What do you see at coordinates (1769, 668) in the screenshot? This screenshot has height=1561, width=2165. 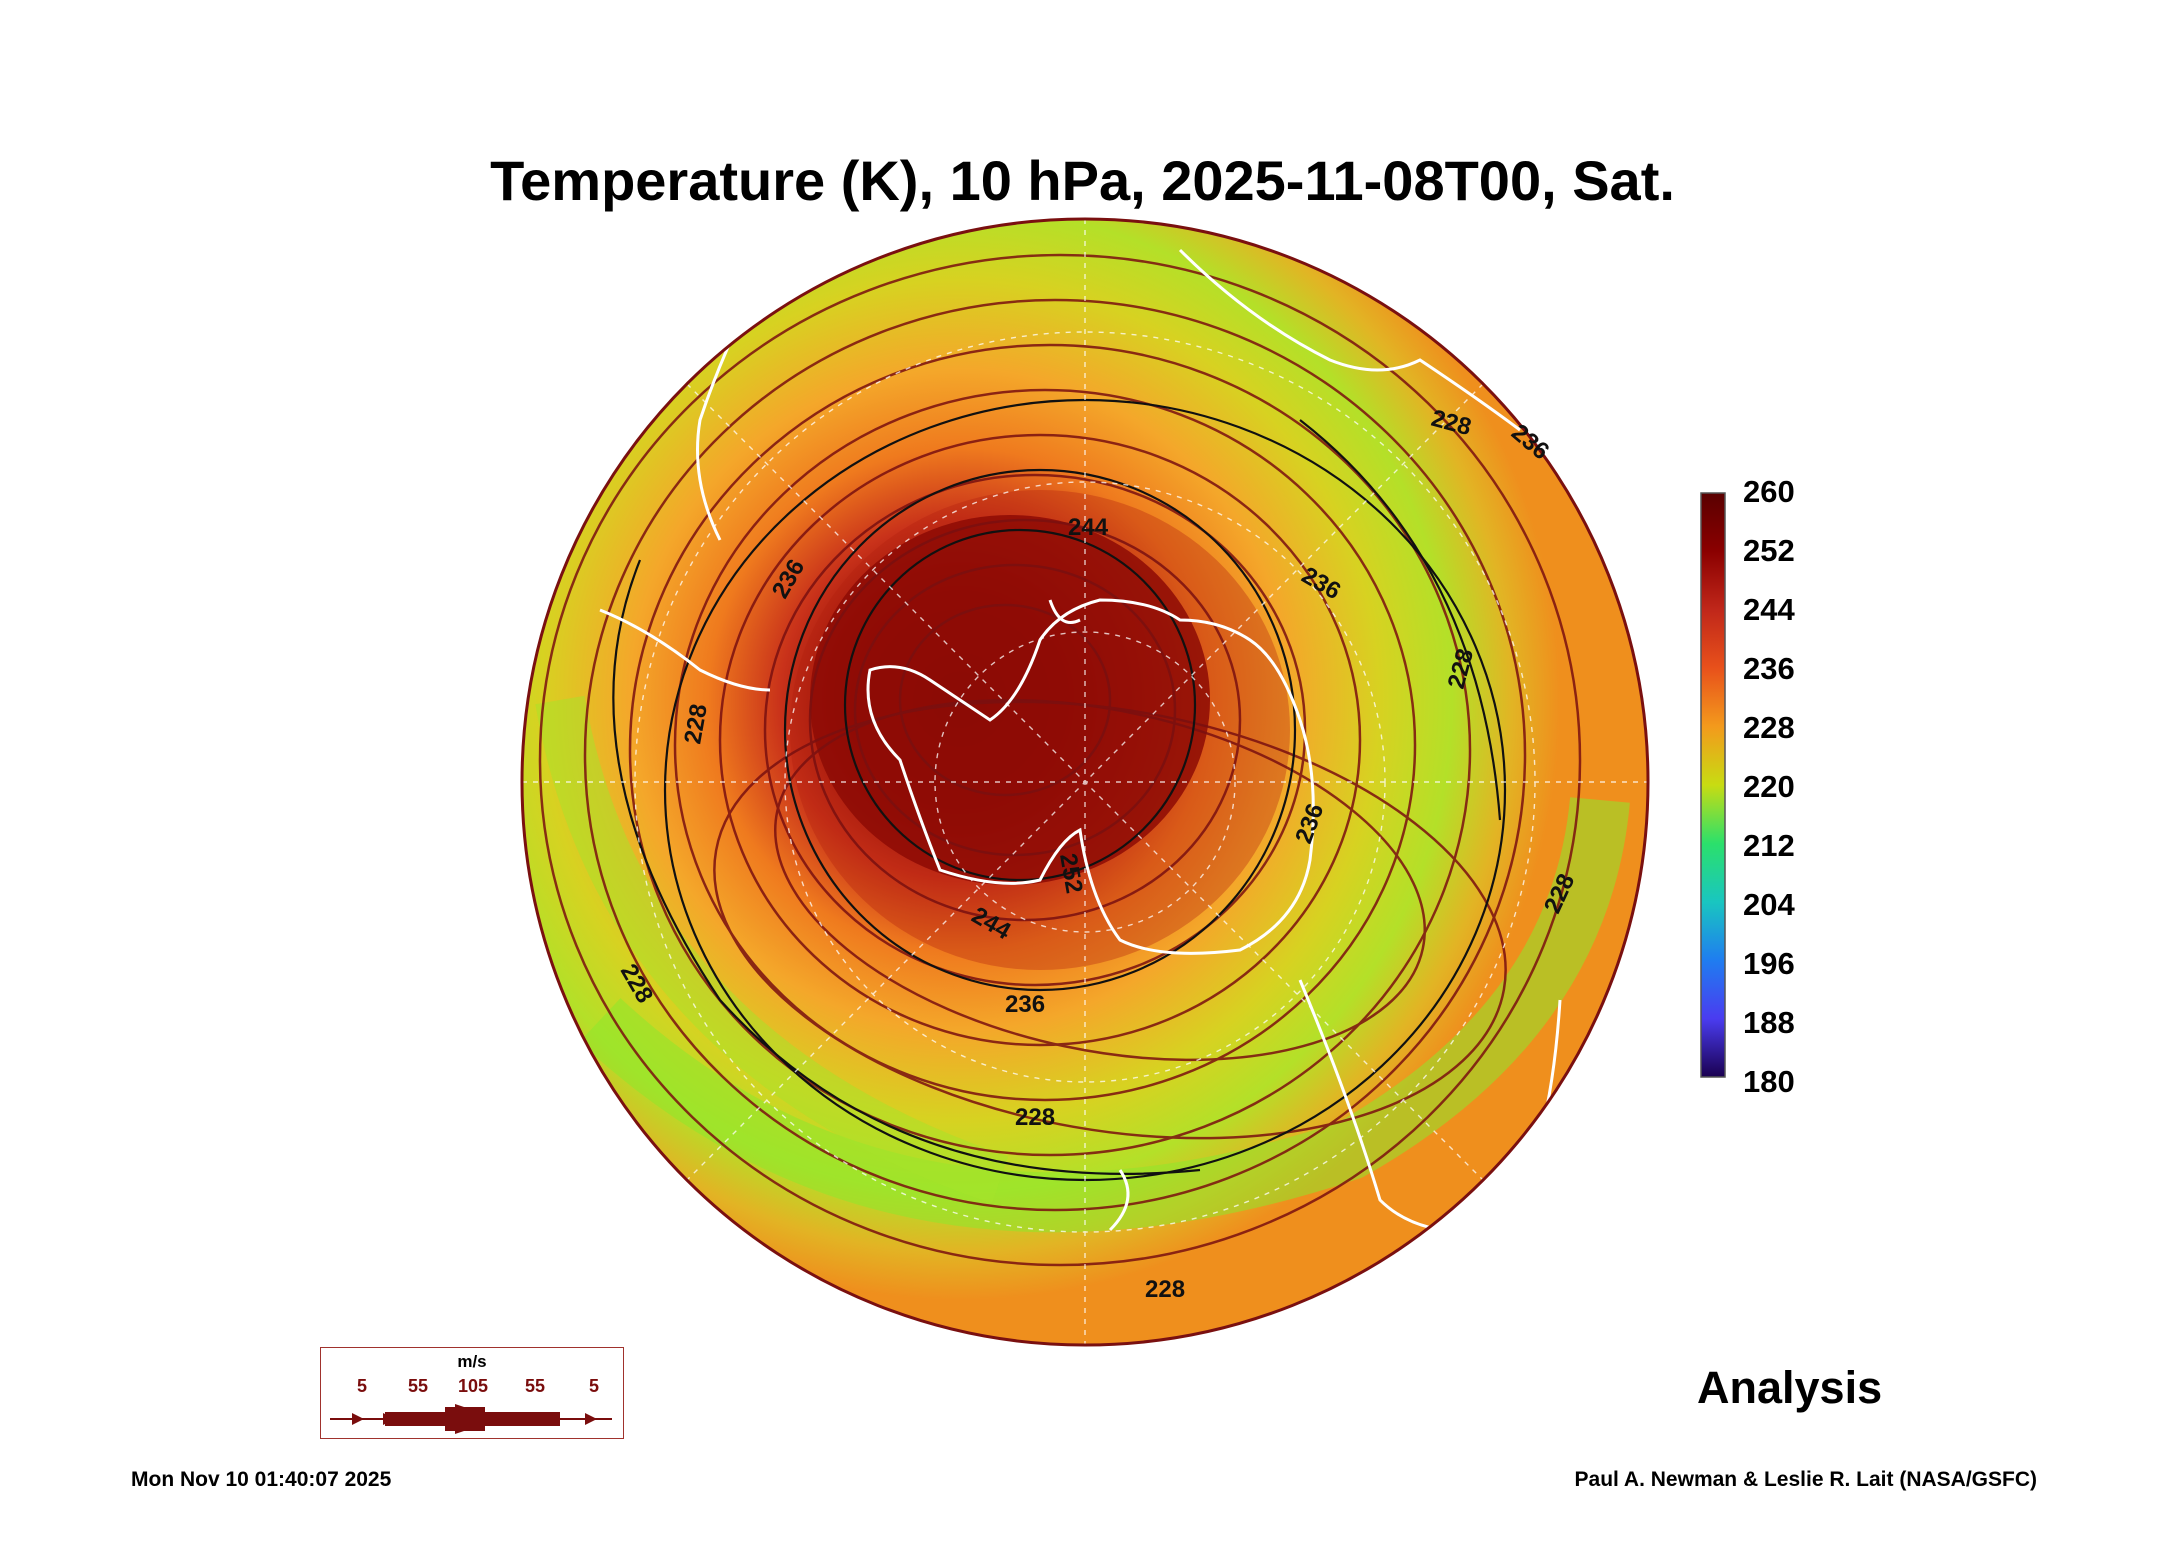 I see `colorbar-tick: 236` at bounding box center [1769, 668].